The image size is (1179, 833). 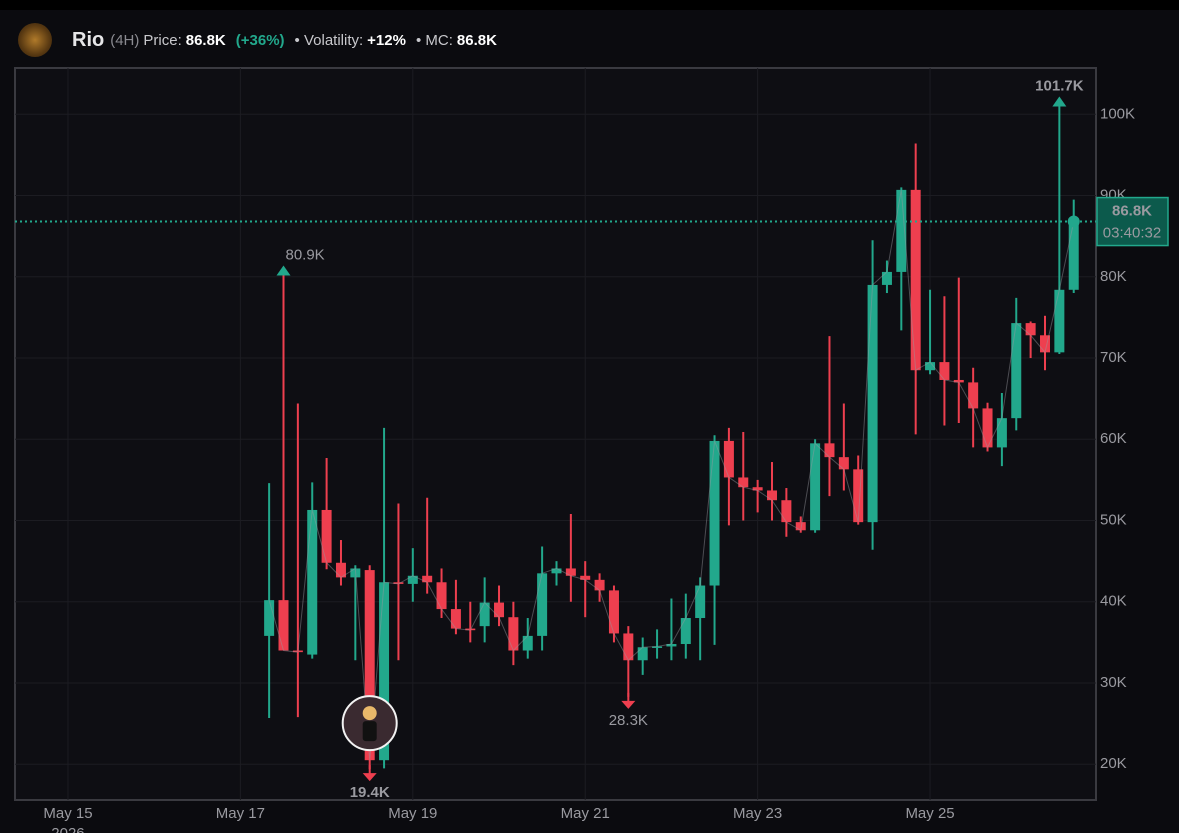 What do you see at coordinates (1132, 211) in the screenshot?
I see `price-tag-value: 86.8K` at bounding box center [1132, 211].